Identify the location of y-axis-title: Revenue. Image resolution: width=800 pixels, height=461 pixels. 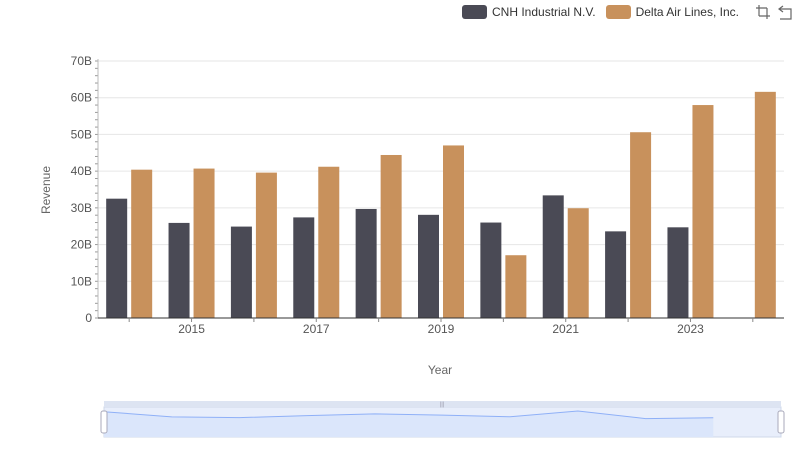
(46, 190).